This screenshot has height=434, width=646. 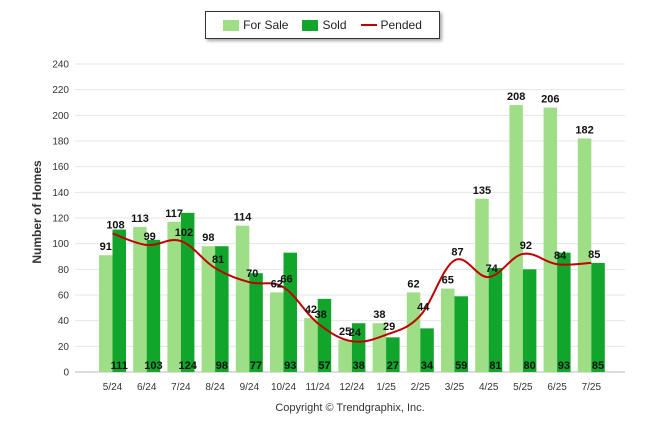 I want to click on label-pended: 85, so click(x=594, y=255).